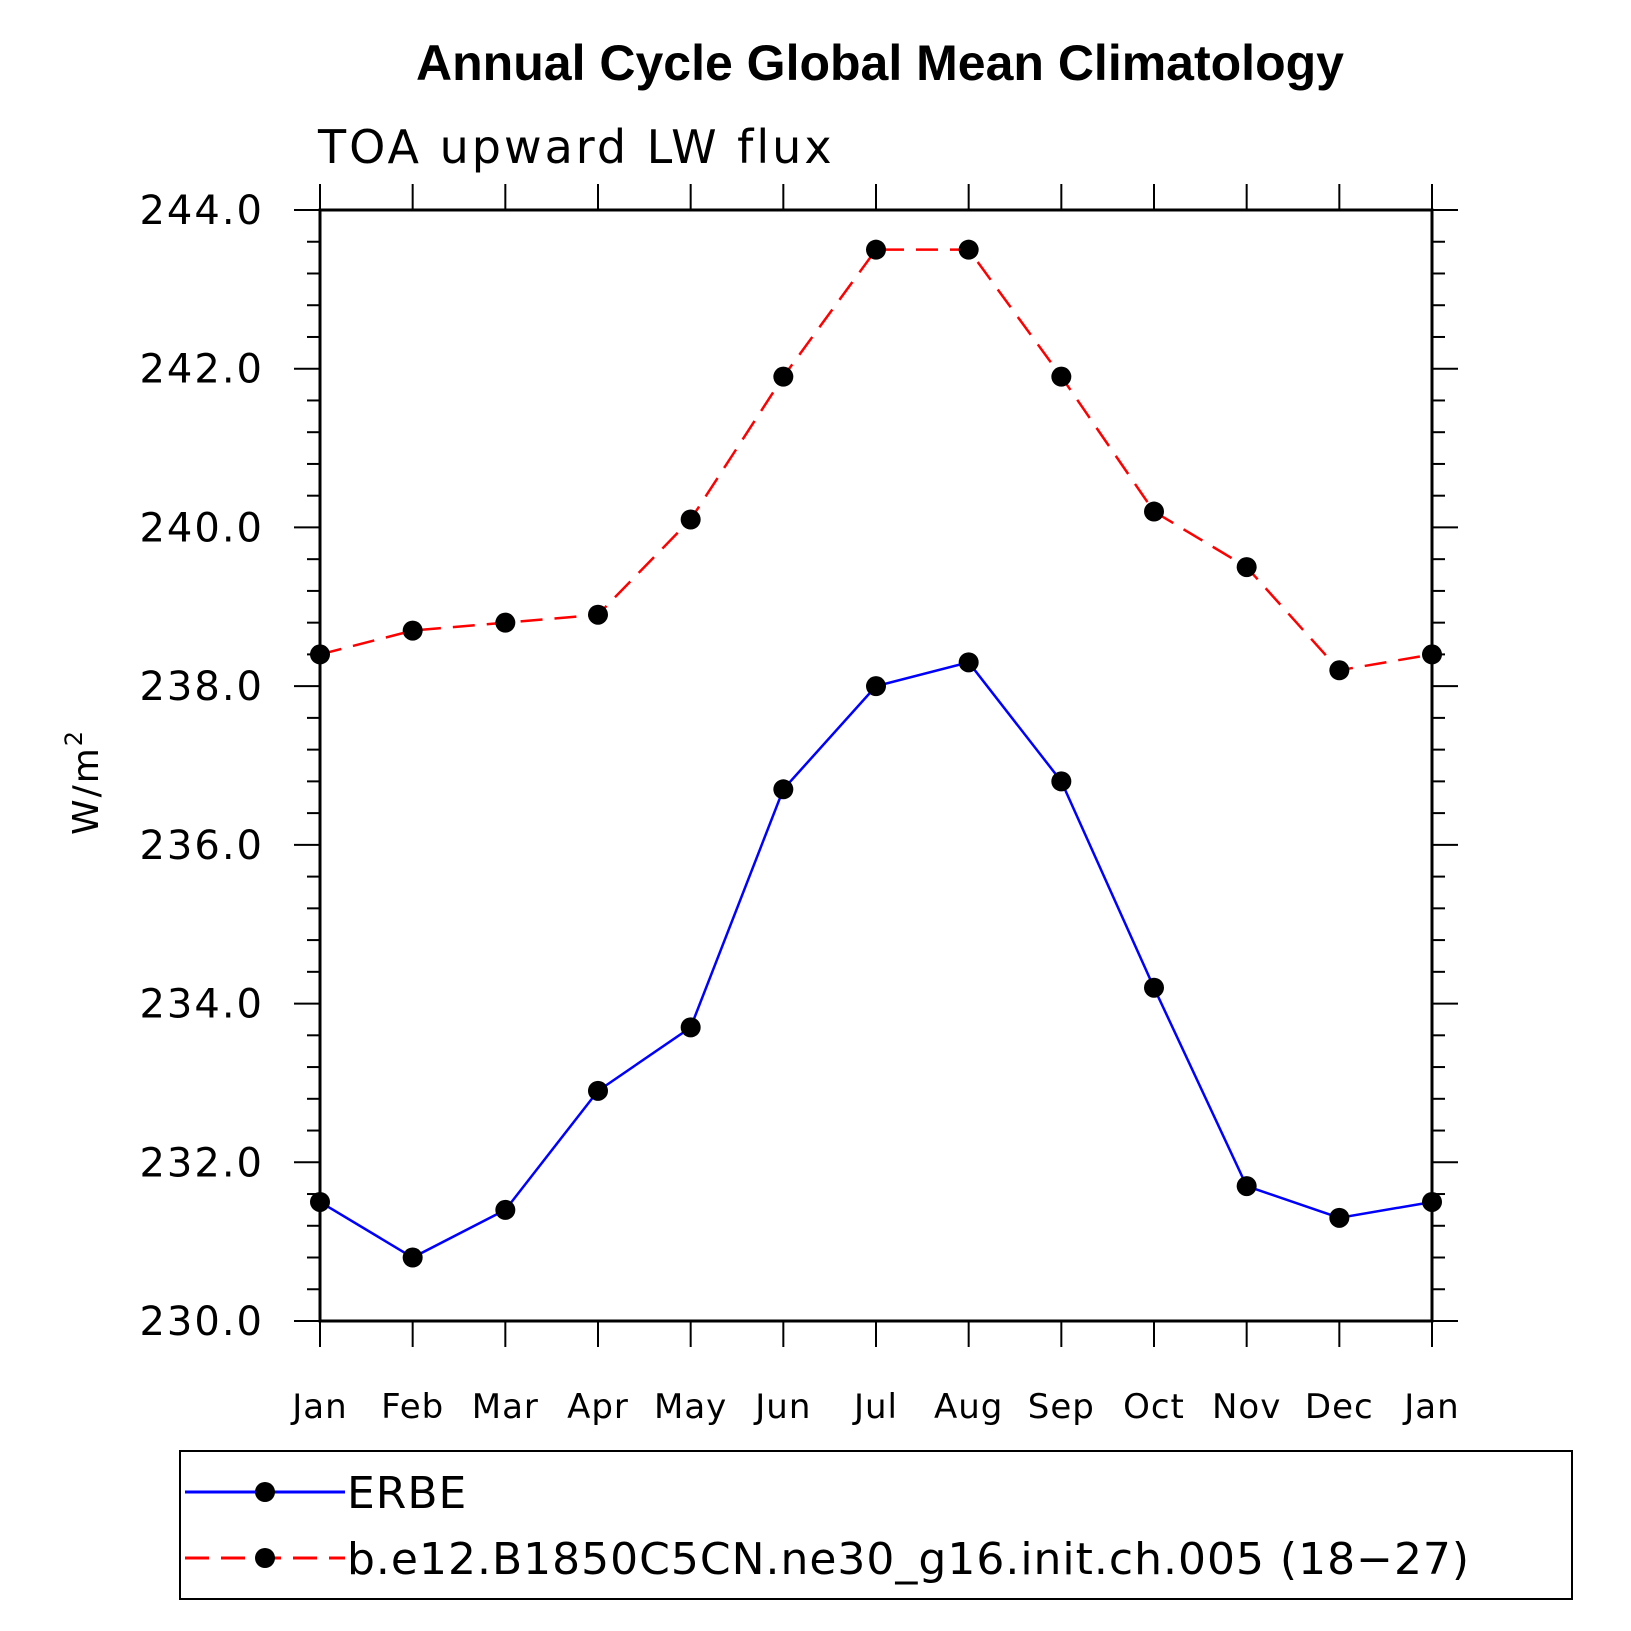  Describe the element at coordinates (576, 147) in the screenshot. I see `chart-subtitle: TOA upward LW flux` at that location.